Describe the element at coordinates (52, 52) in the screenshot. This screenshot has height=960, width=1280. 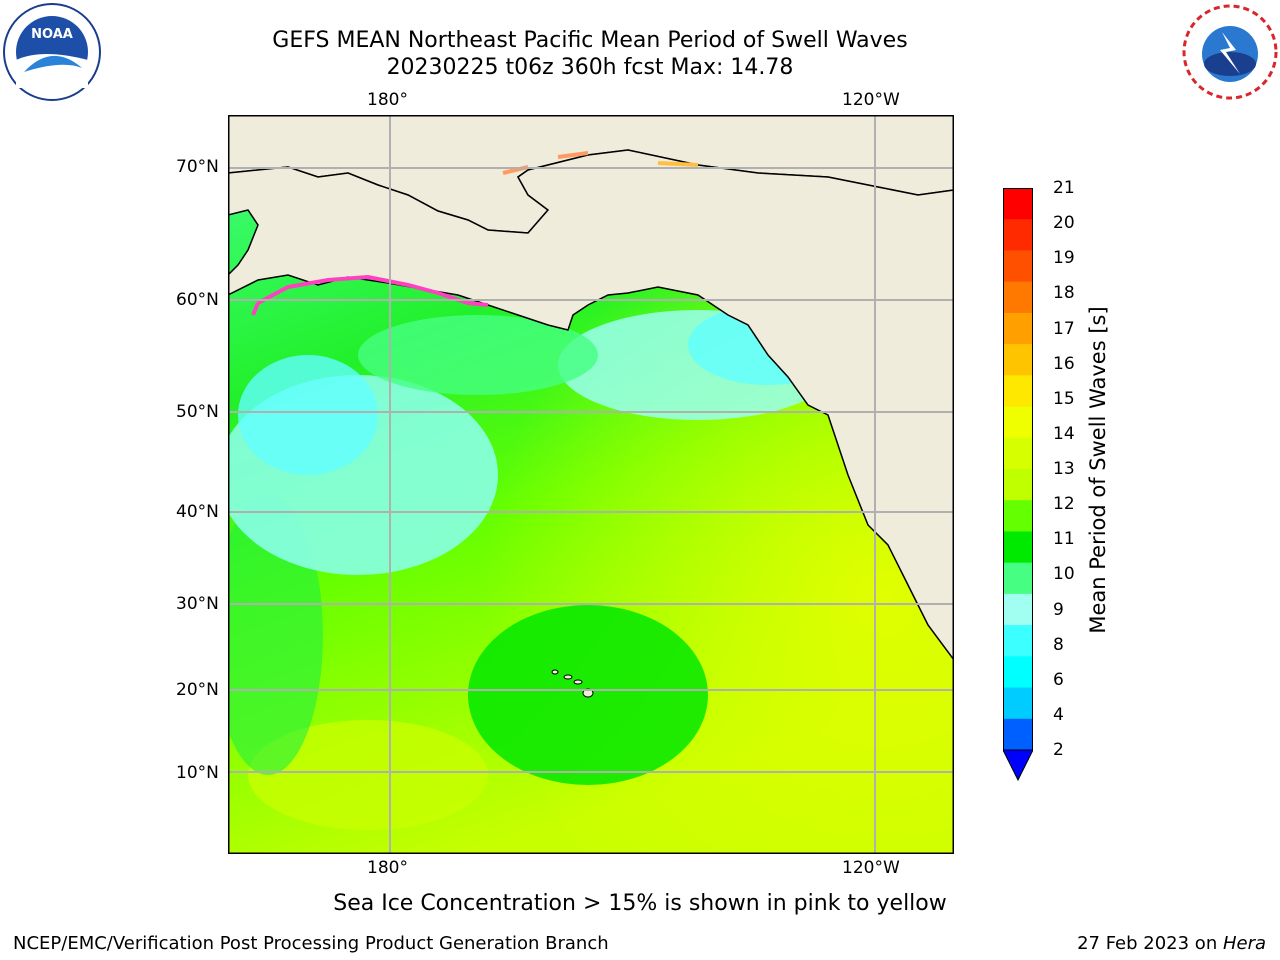
I see `noaa-logo: NOAA` at that location.